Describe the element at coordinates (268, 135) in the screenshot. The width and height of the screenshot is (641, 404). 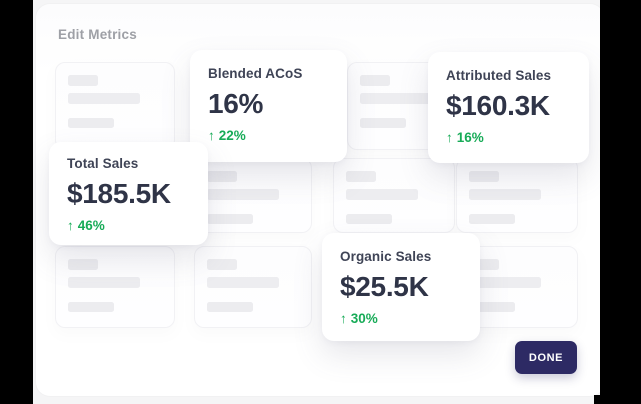
I see `metric-delta: ↑ 22%` at that location.